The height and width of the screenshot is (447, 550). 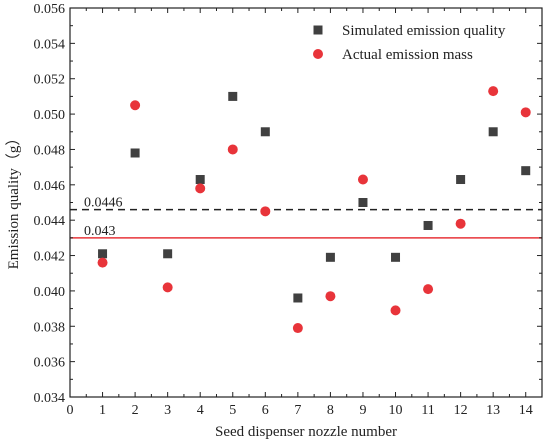 I want to click on x-tick-label: 3, so click(x=167, y=410).